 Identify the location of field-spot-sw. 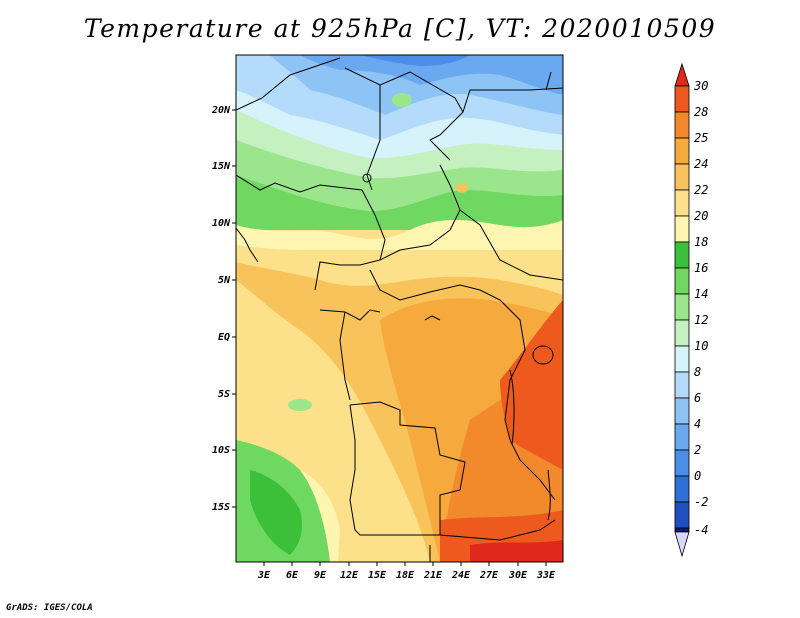
(300, 405).